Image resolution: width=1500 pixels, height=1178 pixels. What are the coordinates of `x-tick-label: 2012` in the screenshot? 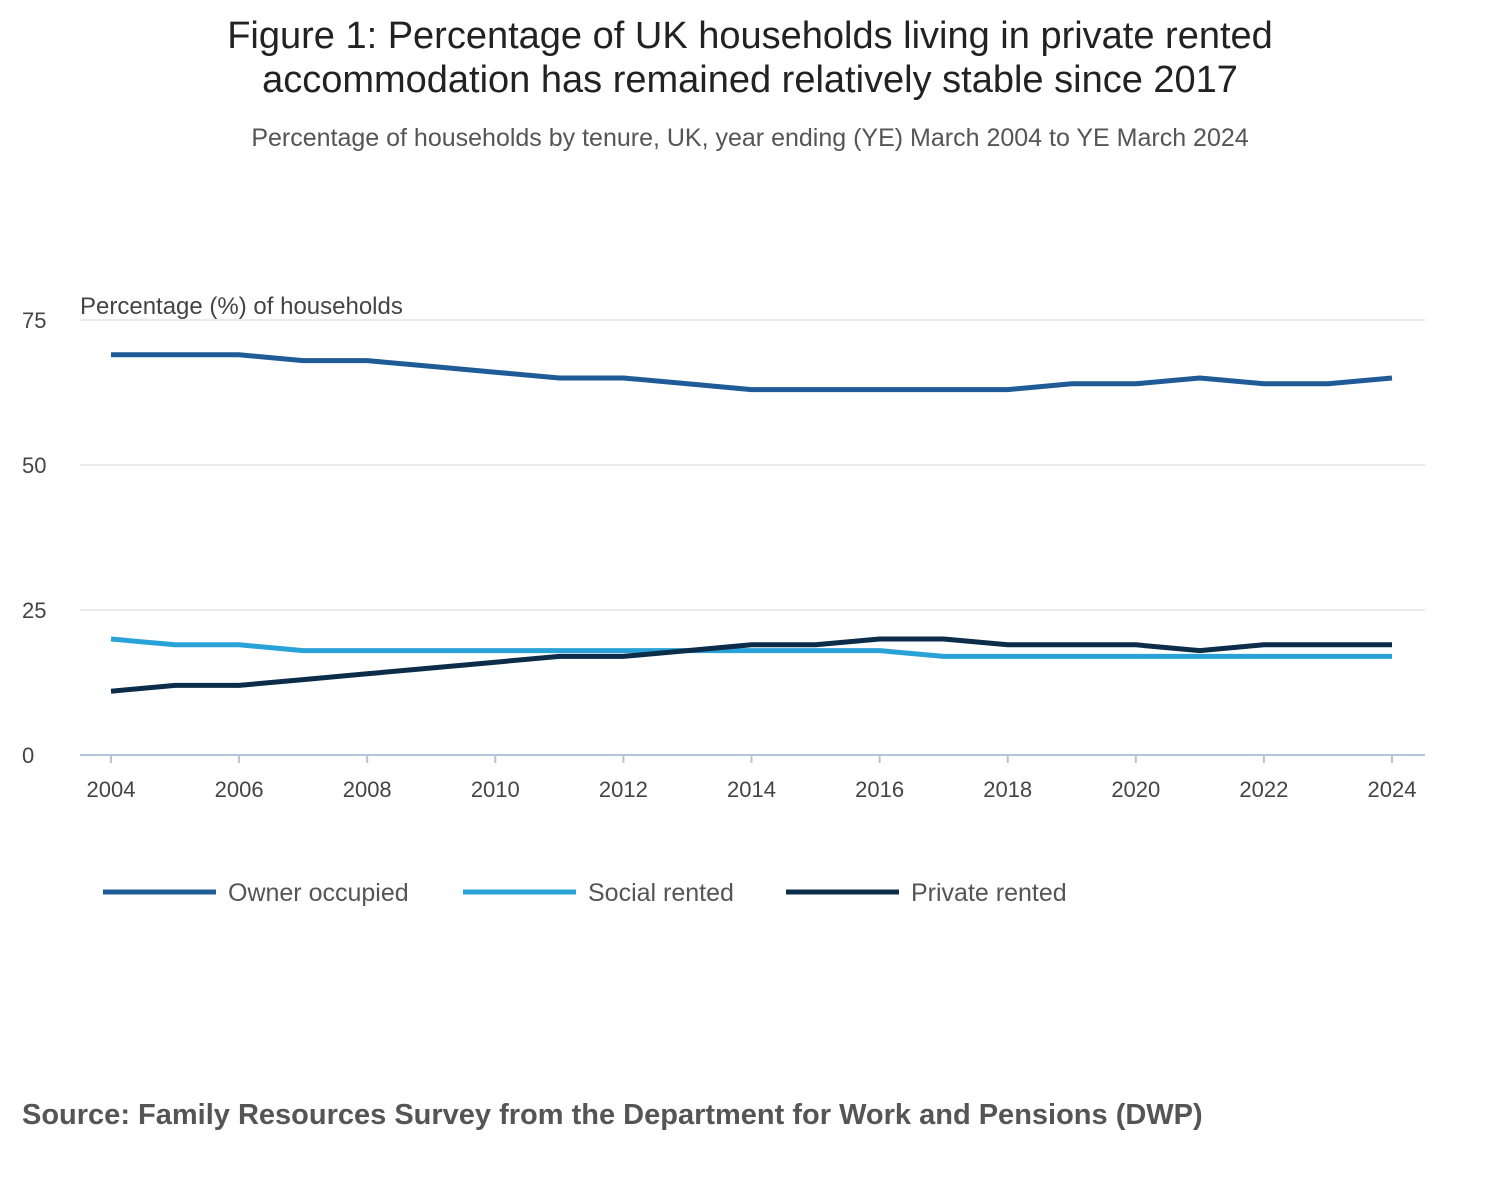 It's located at (623, 789).